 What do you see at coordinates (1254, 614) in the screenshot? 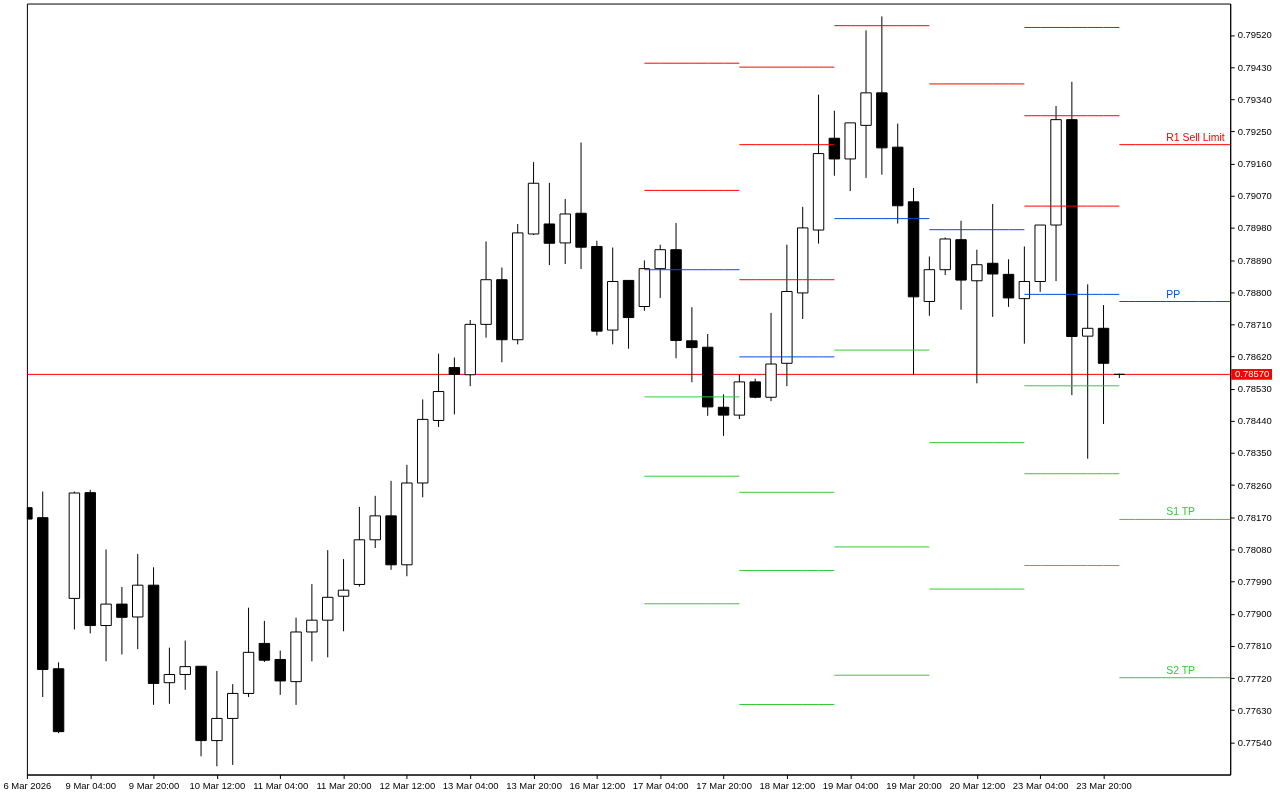
I see `y-tick-label: 0.77900` at bounding box center [1254, 614].